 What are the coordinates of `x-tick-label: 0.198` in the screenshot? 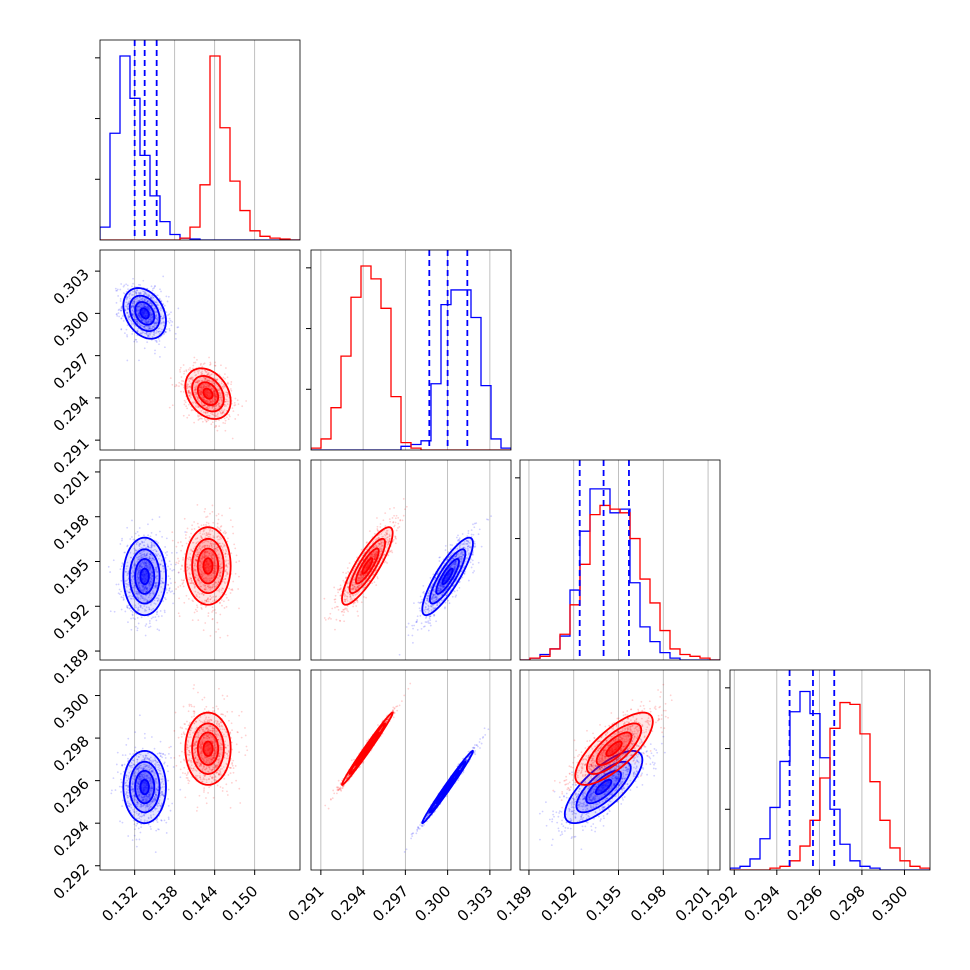 It's located at (648, 903).